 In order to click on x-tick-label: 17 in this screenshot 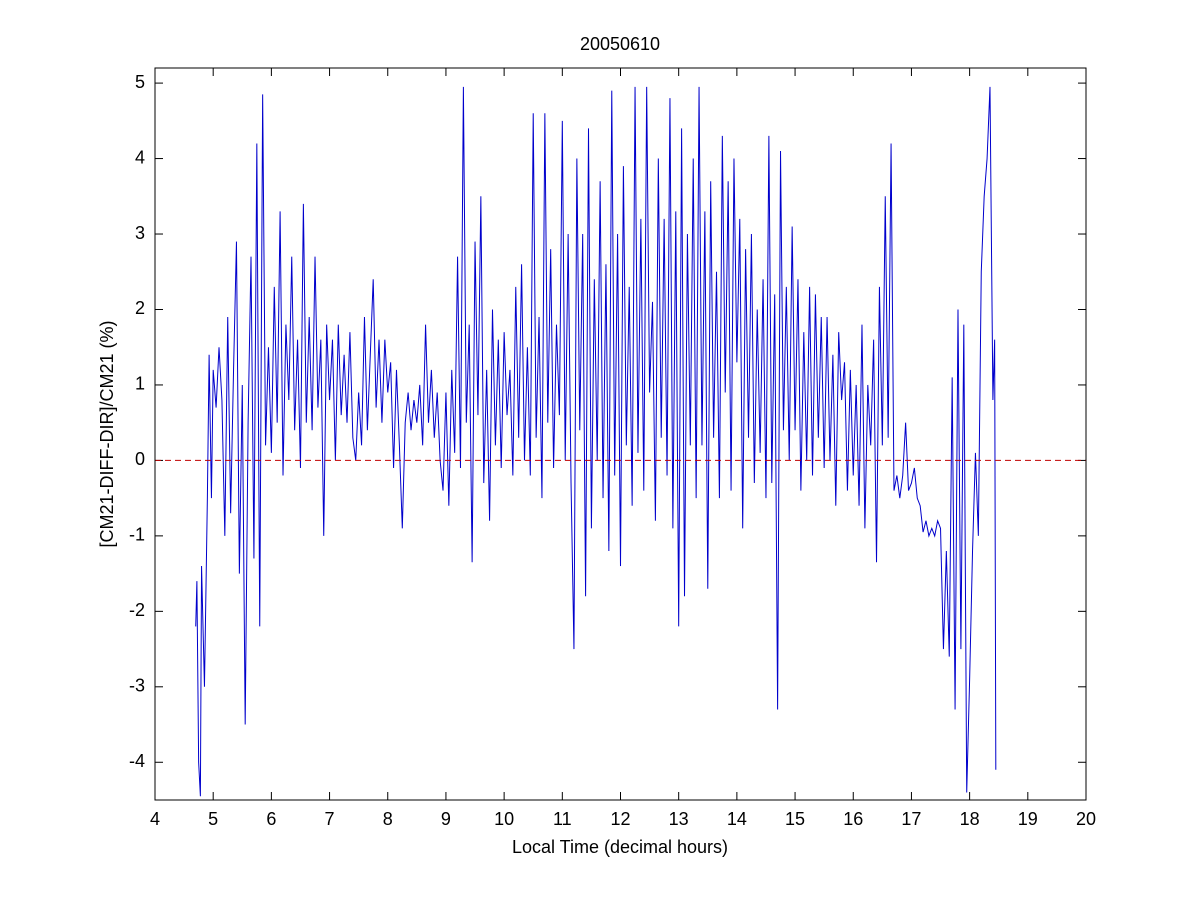, I will do `click(911, 819)`.